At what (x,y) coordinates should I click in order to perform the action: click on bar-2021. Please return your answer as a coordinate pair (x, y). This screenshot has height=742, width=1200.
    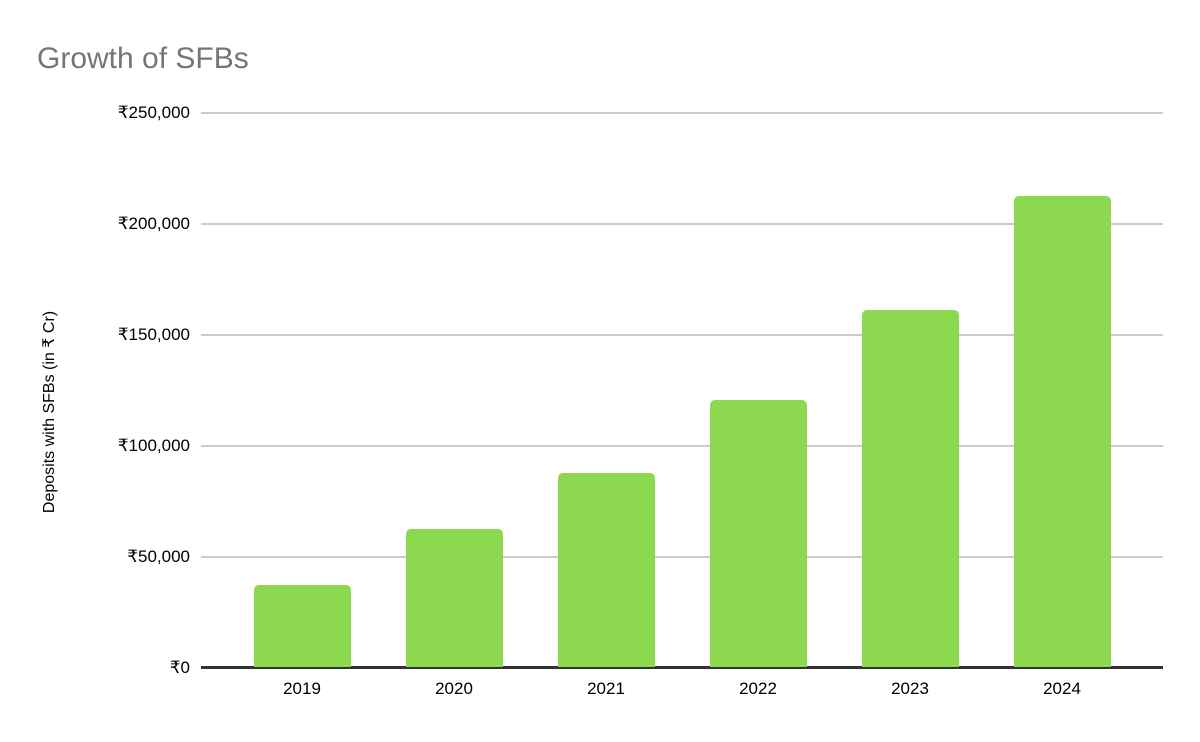
    Looking at the image, I should click on (606, 569).